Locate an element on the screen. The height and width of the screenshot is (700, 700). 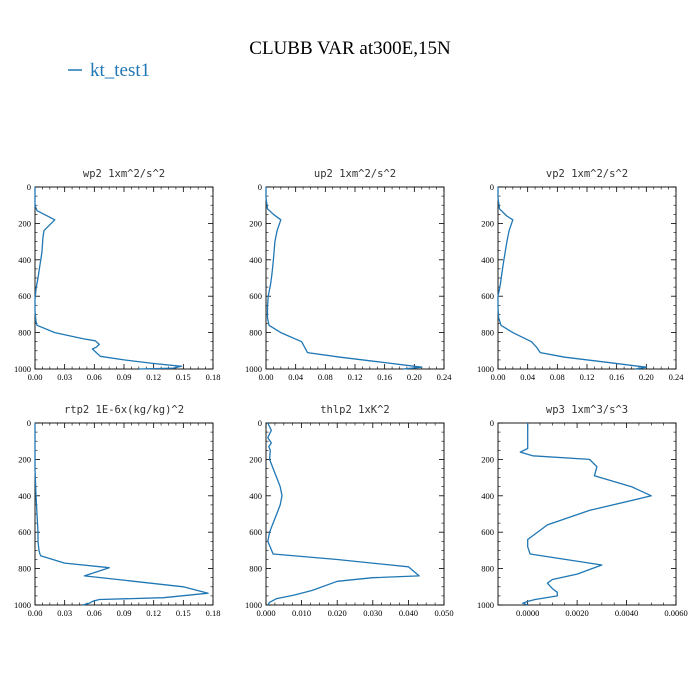
x-tick-label: 0.0020 is located at coordinates (576, 613).